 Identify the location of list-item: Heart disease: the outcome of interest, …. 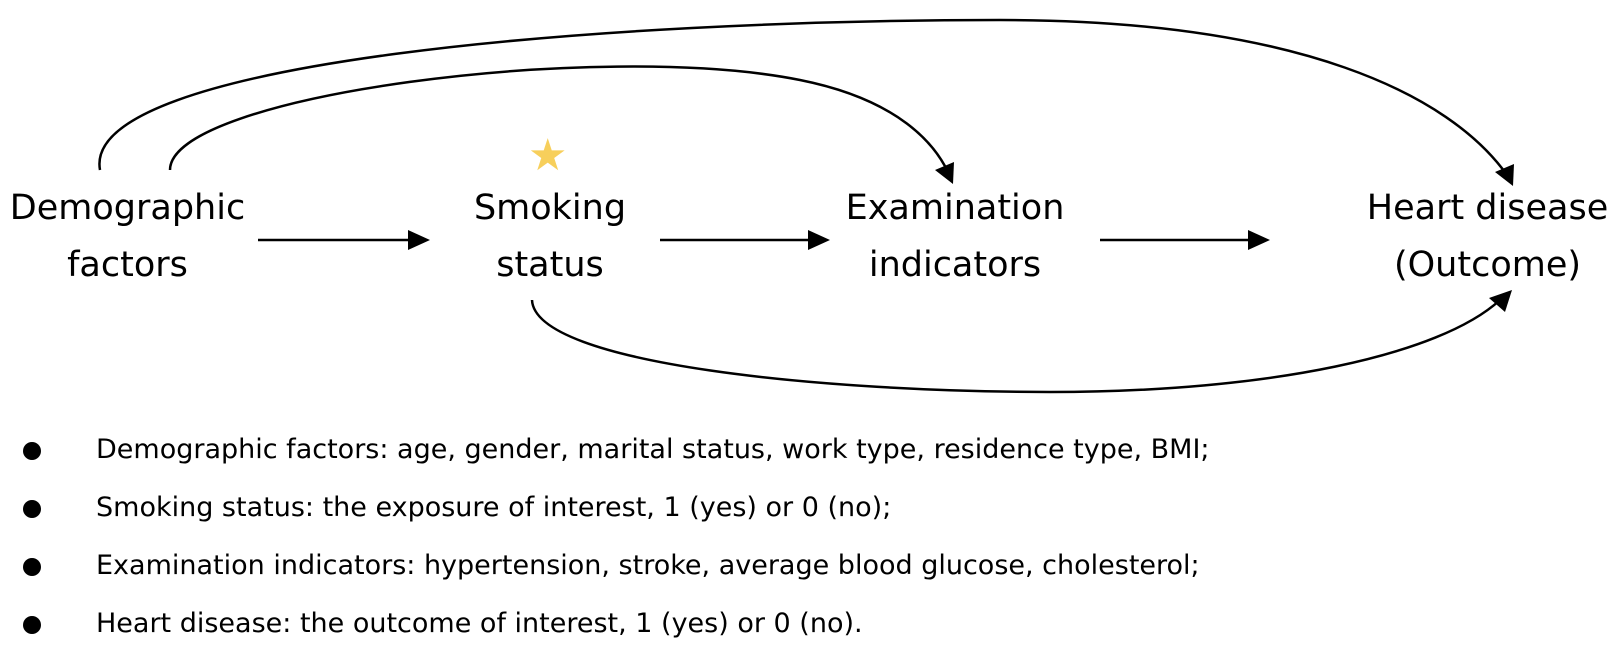
(809, 625).